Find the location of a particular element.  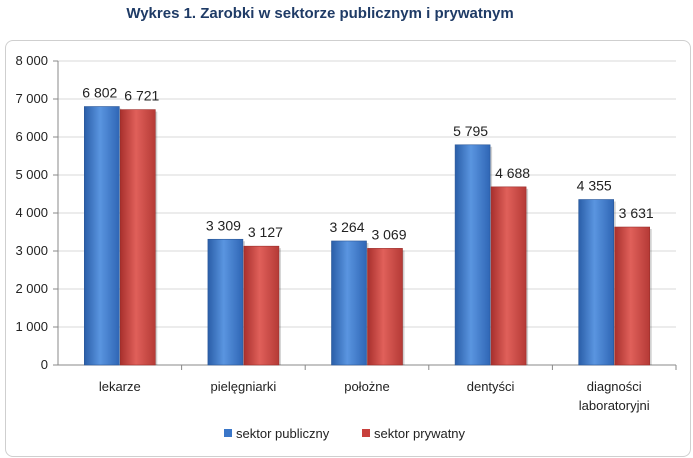

data-label-public: 3 309 is located at coordinates (223, 225).